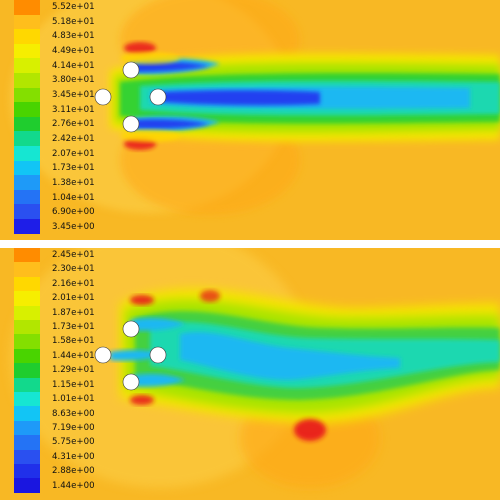 The image size is (500, 500). I want to click on legend-tick-label: 4.31e+00, so click(73, 457).